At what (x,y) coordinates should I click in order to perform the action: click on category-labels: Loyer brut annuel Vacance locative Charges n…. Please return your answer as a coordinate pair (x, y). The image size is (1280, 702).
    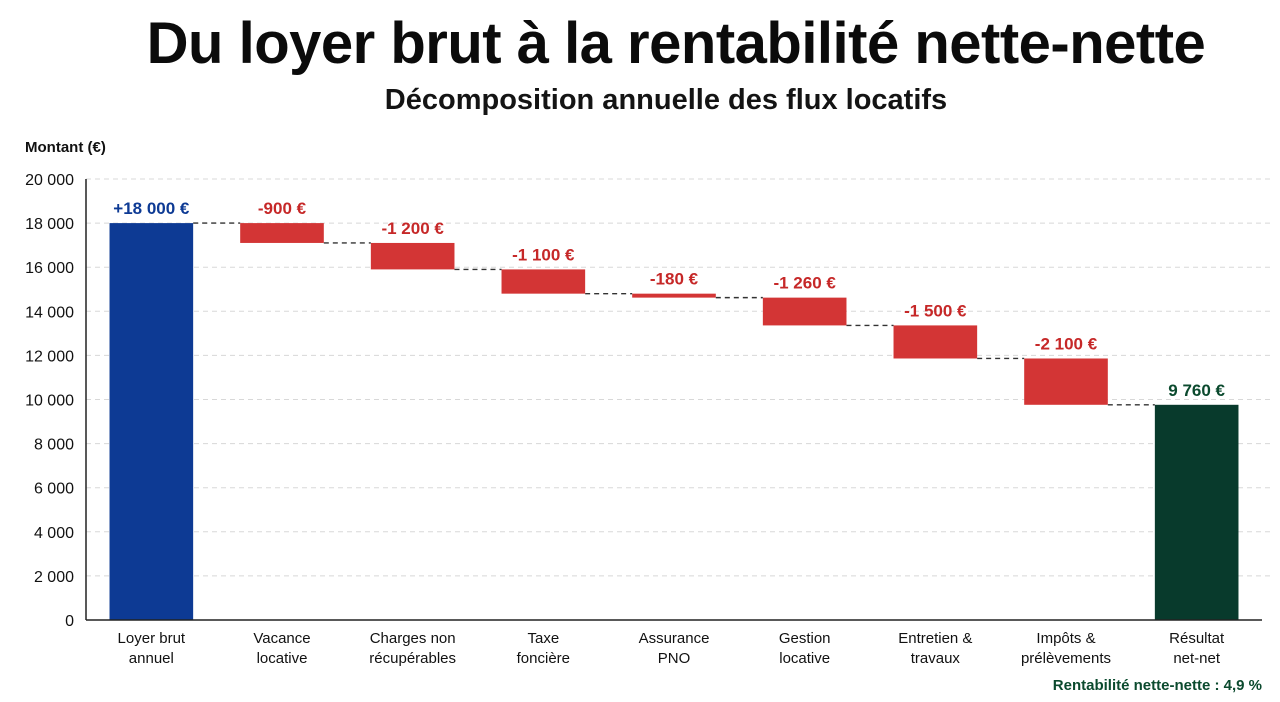
    Looking at the image, I should click on (671, 648).